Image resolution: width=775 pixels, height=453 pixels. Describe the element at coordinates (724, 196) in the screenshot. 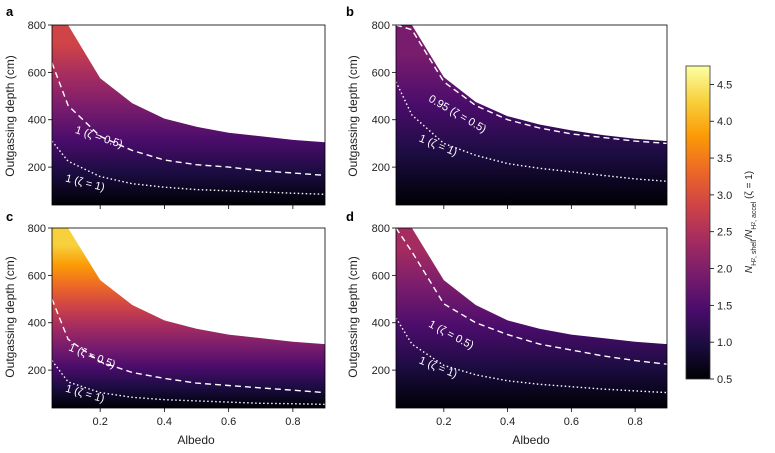

I see `colorbar-tick-label: 3.0` at that location.